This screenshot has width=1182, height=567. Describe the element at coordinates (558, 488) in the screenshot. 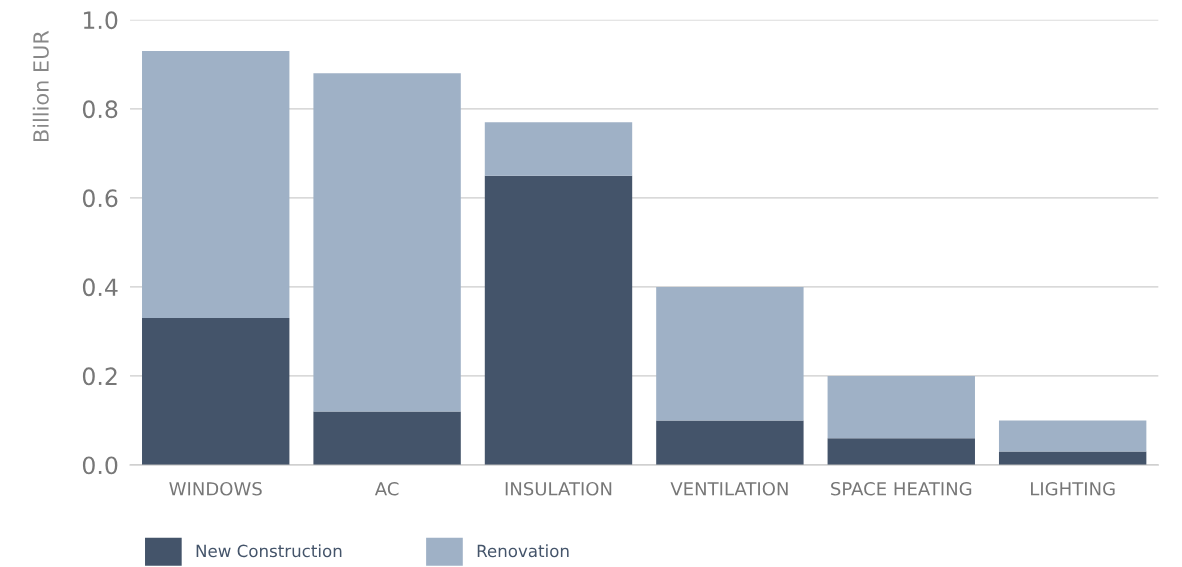

I see `x-tick-label: INSULATION` at that location.